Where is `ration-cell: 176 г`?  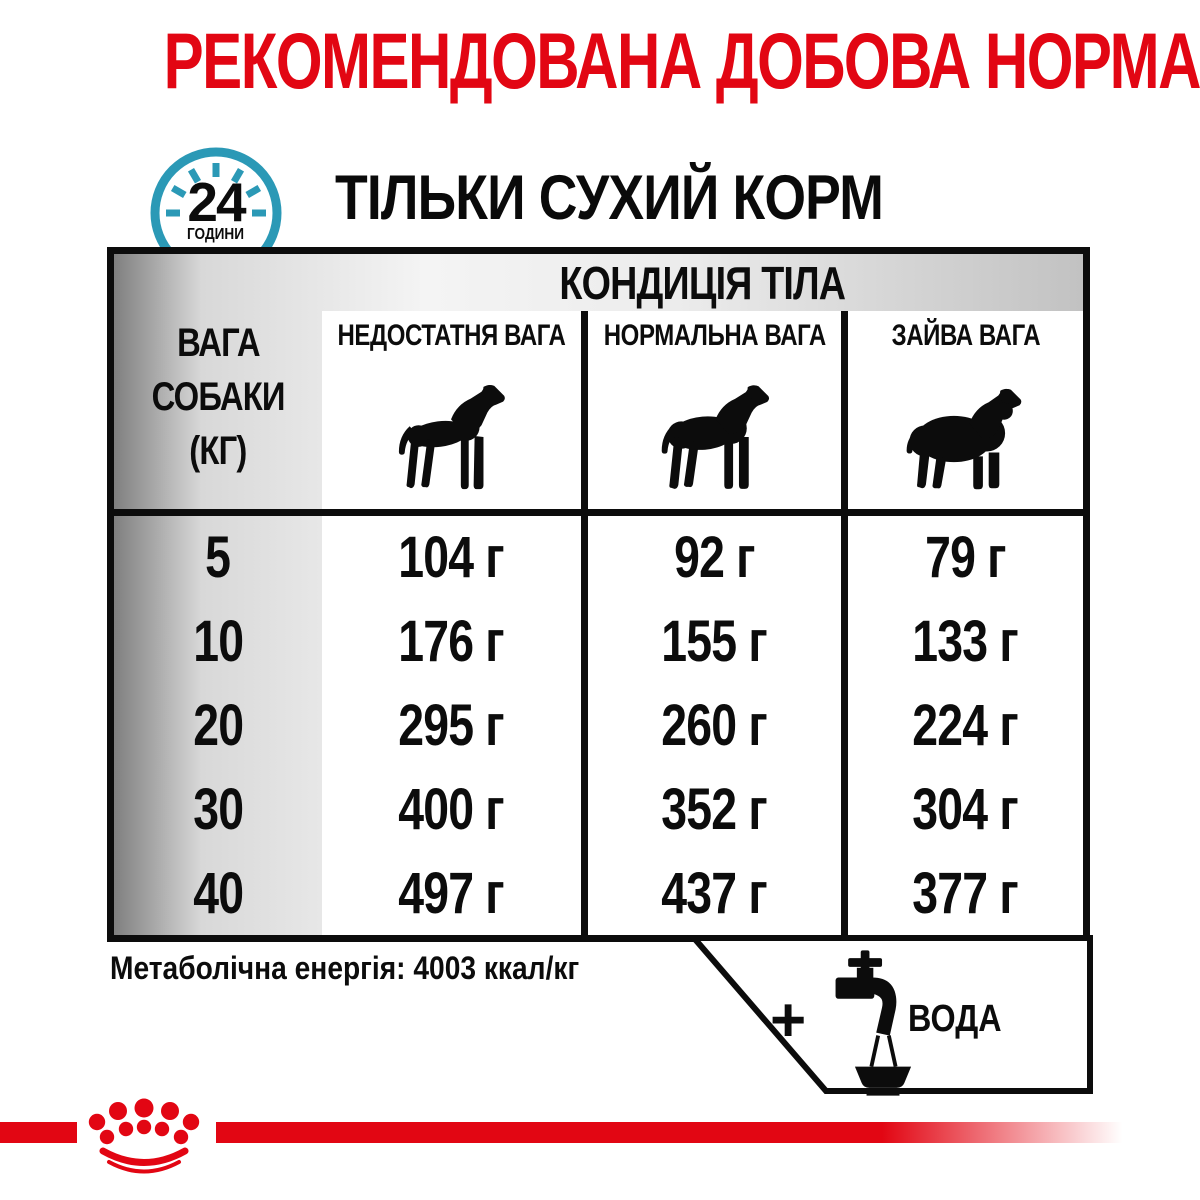 ration-cell: 176 г is located at coordinates (451, 642).